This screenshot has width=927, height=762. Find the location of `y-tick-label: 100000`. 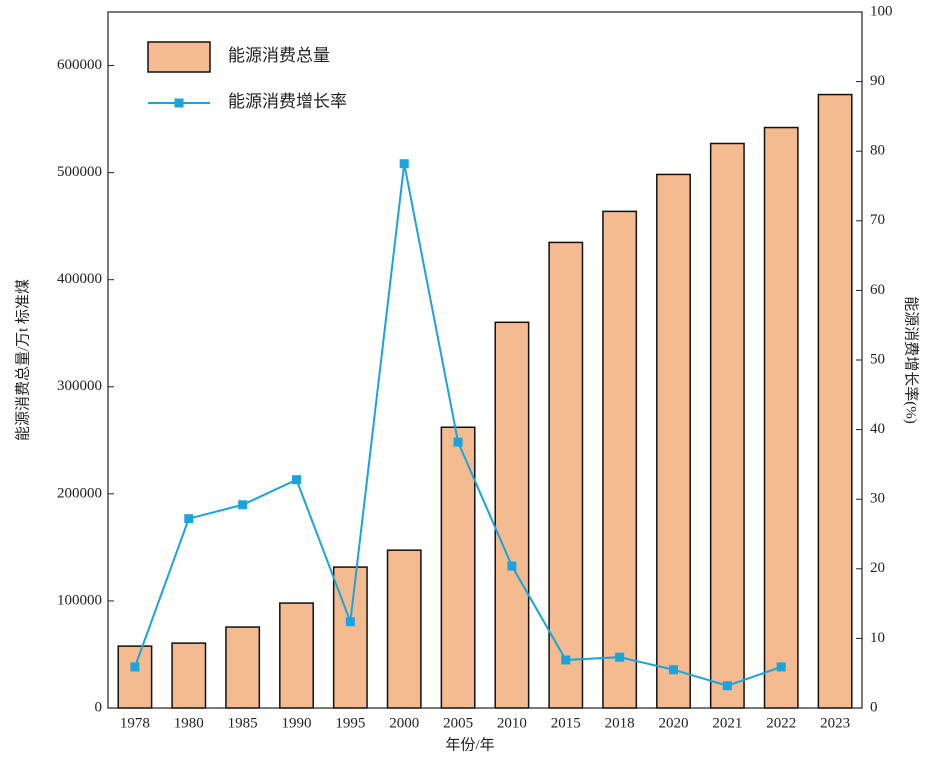

y-tick-label: 100000 is located at coordinates (79, 600).